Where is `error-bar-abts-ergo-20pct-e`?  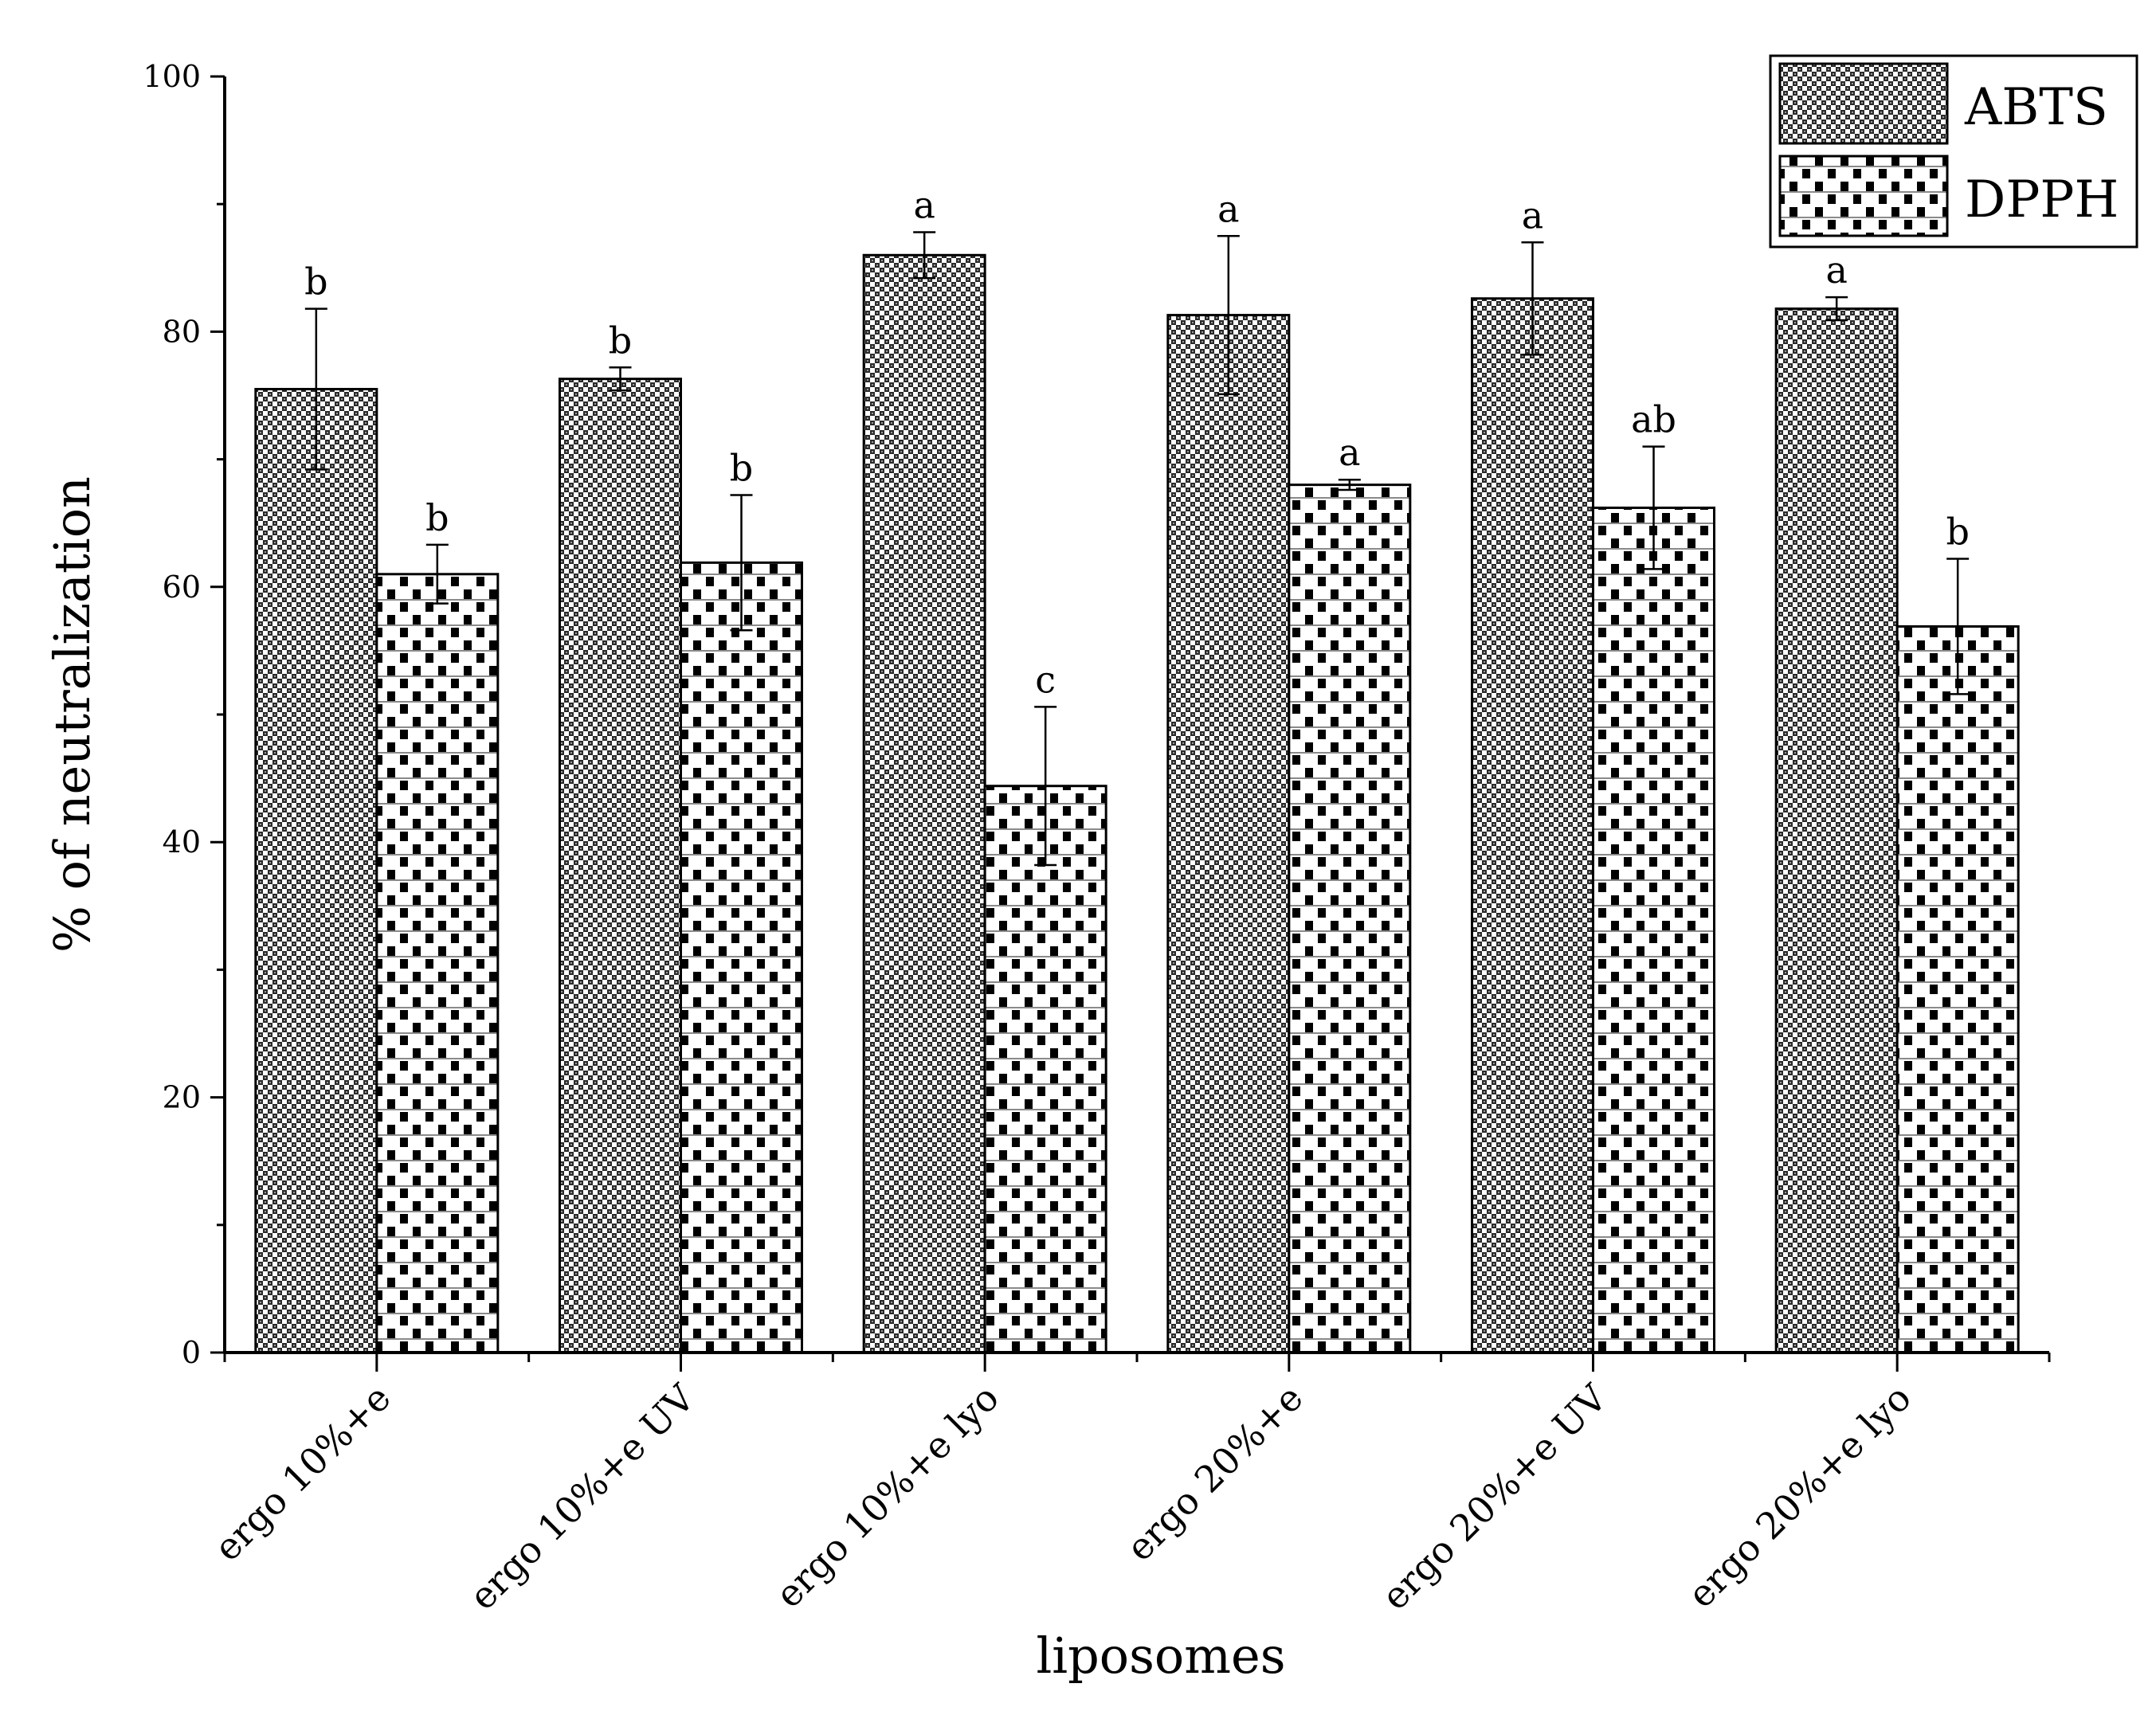 error-bar-abts-ergo-20pct-e is located at coordinates (1228, 315).